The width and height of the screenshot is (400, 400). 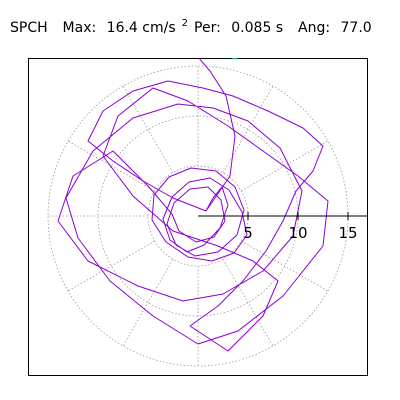 What do you see at coordinates (283, 227) in the screenshot?
I see `radial-axis: 5 10 15` at bounding box center [283, 227].